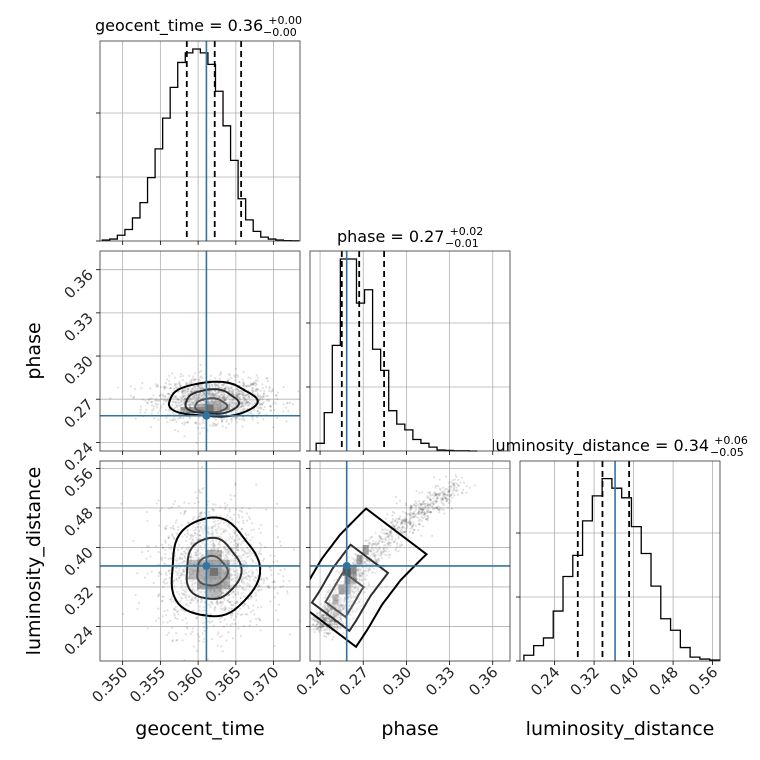 This screenshot has width=760, height=760. What do you see at coordinates (198, 243) in the screenshot?
I see `hist-geocent-time-xticks` at bounding box center [198, 243].